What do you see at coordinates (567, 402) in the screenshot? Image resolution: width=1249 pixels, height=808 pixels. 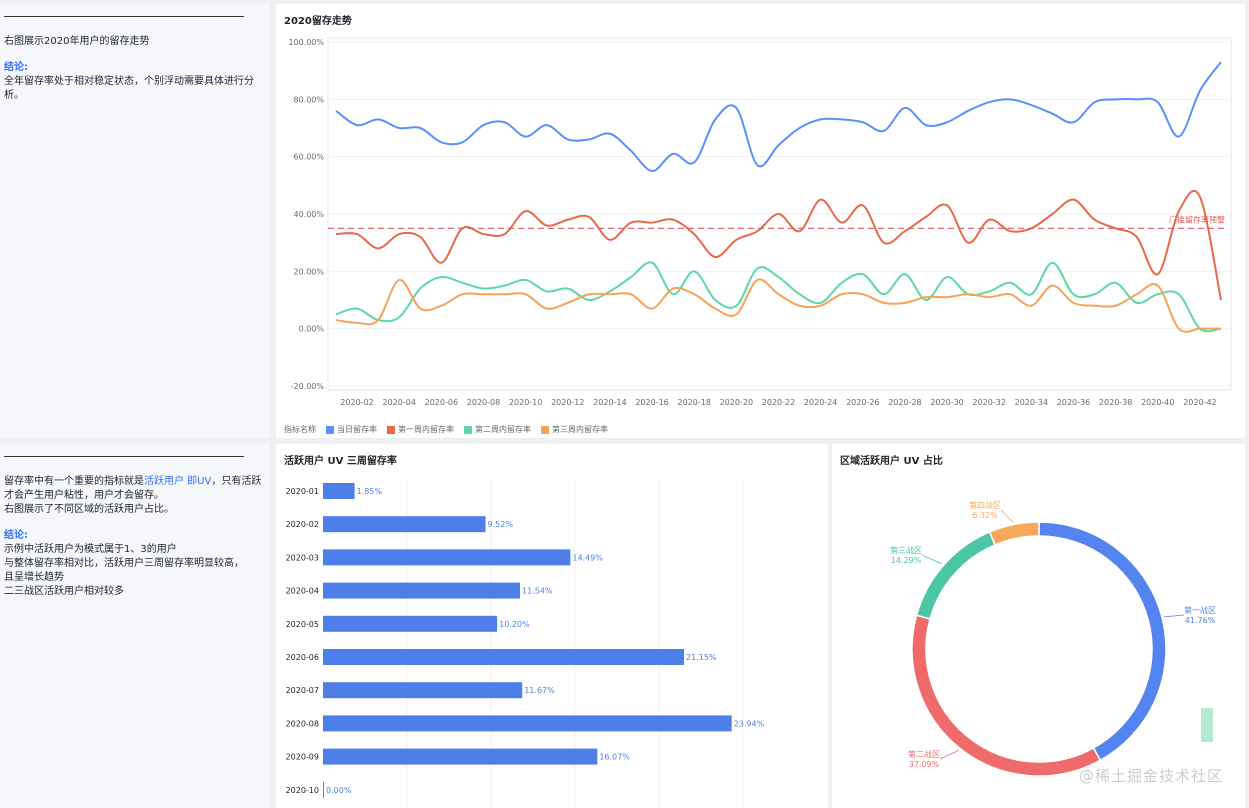 I see `x-tick-label: 2020-12` at bounding box center [567, 402].